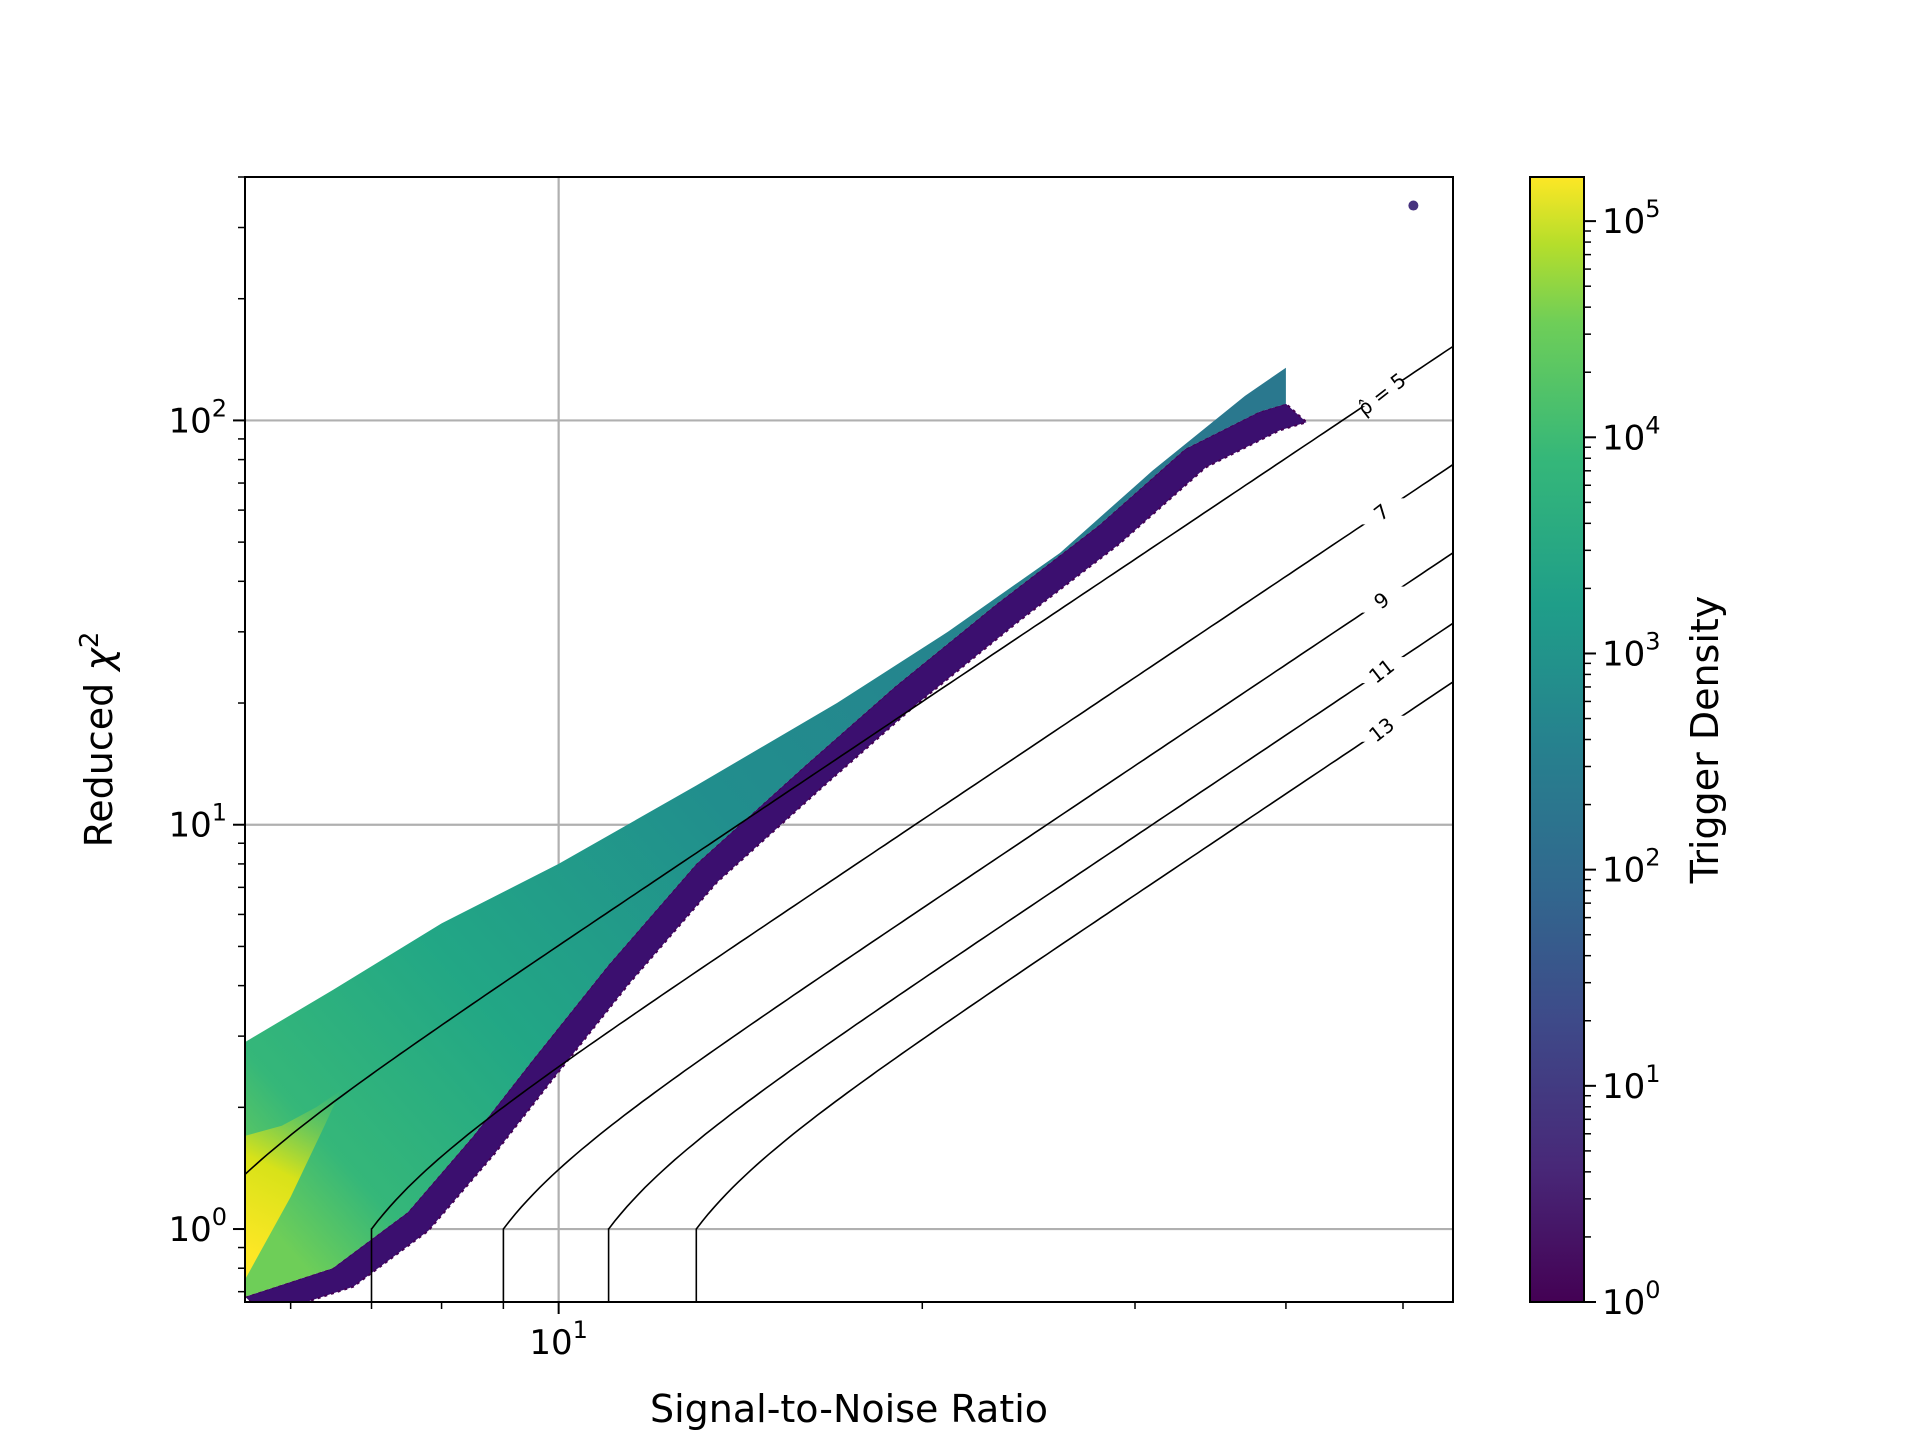 The width and height of the screenshot is (1920, 1440). What do you see at coordinates (1413, 205) in the screenshot?
I see `outlier-cluster` at bounding box center [1413, 205].